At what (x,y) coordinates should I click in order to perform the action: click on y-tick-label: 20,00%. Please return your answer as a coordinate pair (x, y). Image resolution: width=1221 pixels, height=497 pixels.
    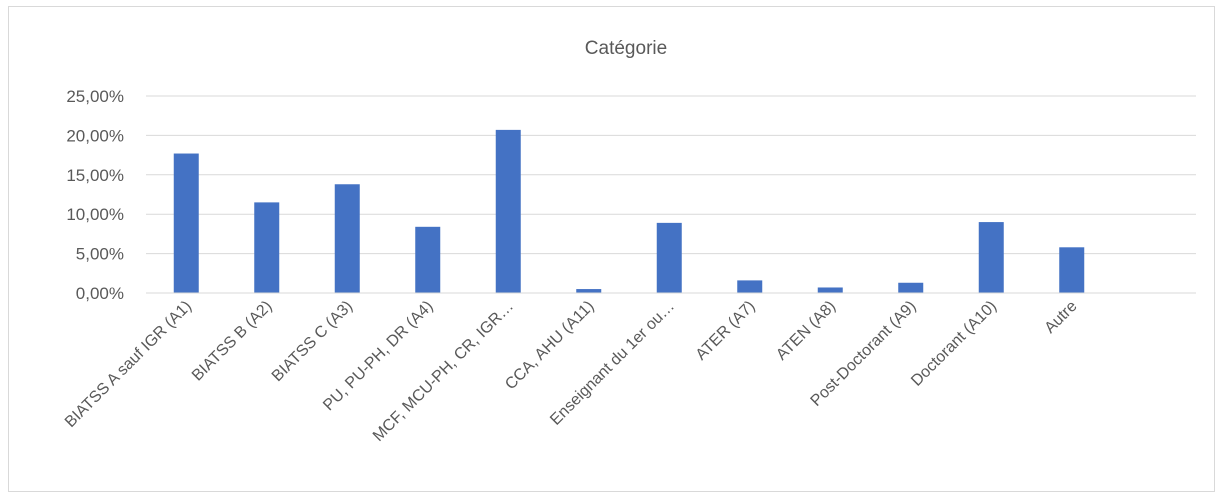
    Looking at the image, I should click on (95, 135).